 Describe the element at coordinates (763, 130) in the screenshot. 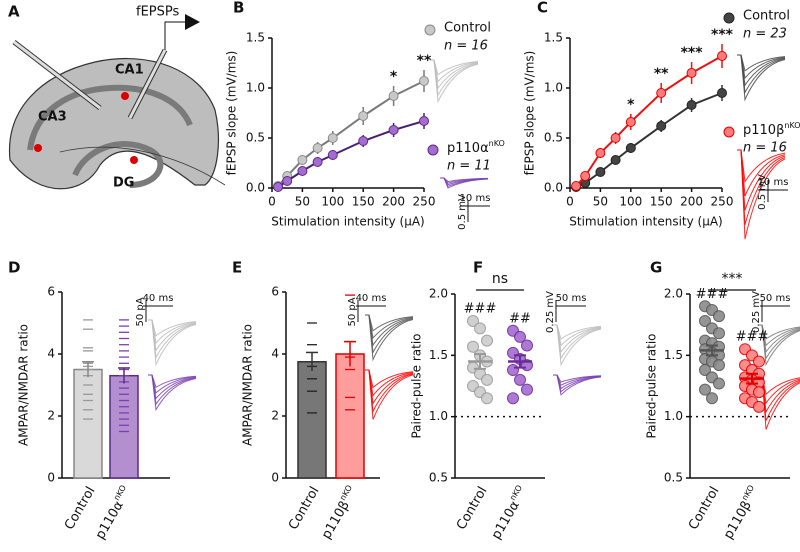

I see `legend-label-main: p110β` at that location.